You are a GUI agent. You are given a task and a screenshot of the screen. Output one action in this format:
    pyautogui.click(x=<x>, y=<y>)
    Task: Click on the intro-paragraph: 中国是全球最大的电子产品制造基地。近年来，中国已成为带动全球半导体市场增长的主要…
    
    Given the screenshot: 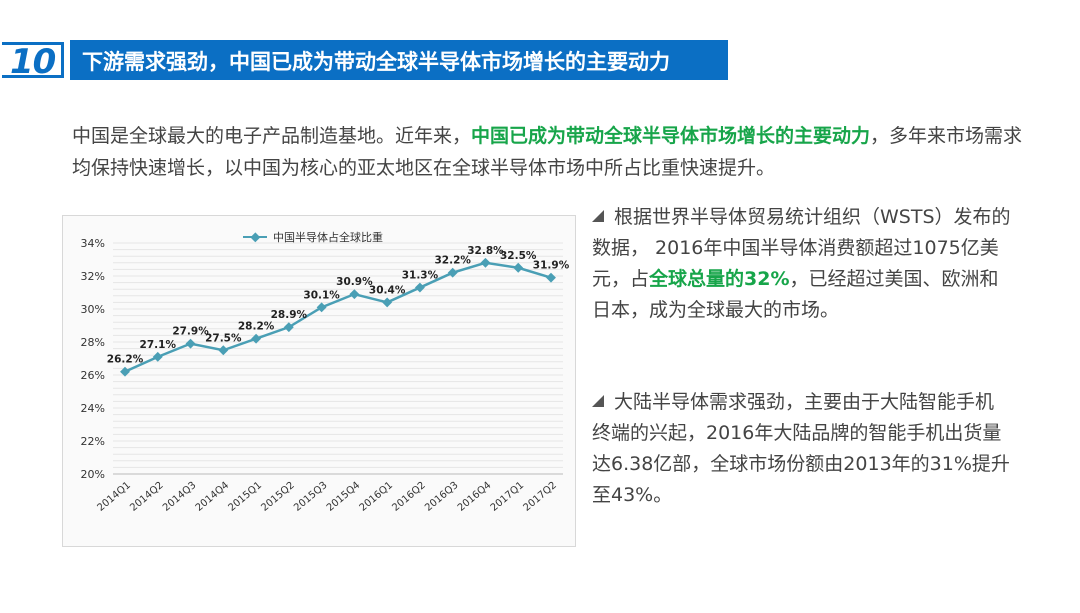 What is the action you would take?
    pyautogui.click(x=552, y=152)
    